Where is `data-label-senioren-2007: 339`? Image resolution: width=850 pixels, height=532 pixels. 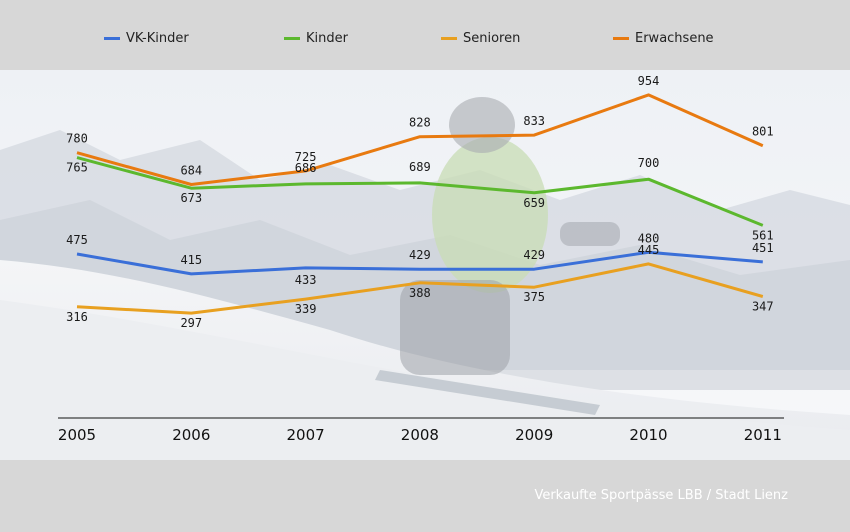 data-label-senioren-2007: 339 is located at coordinates (306, 309).